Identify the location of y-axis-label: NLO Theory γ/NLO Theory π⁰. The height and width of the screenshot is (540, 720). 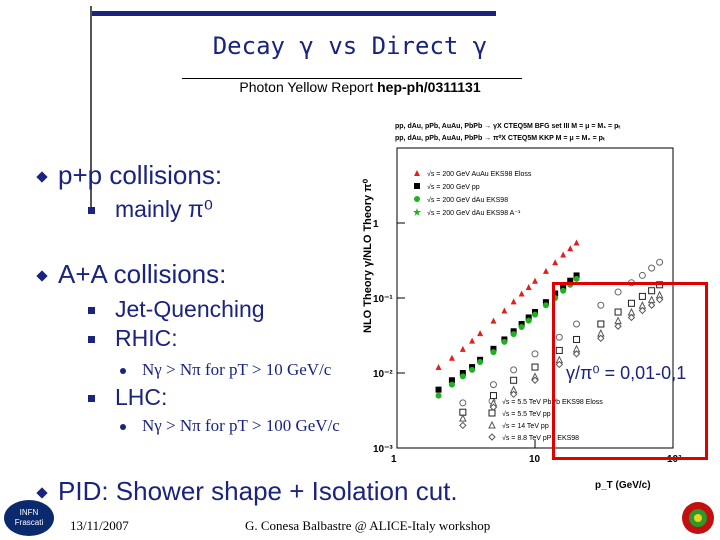
(368, 255).